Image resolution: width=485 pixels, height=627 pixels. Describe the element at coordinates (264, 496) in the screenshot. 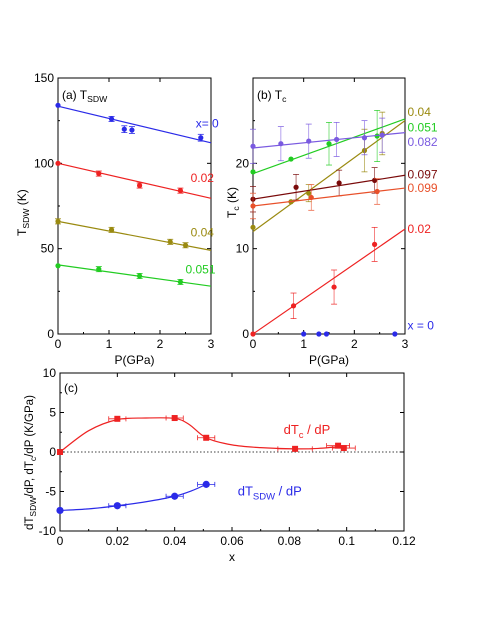

I see `series-label-part: SDW` at that location.